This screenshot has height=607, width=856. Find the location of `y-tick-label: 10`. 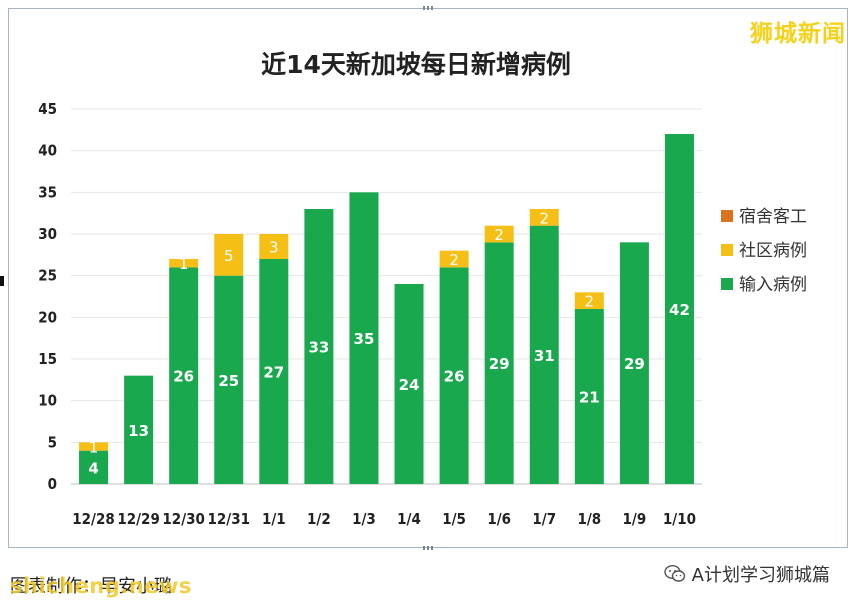

y-tick-label: 10 is located at coordinates (47, 401).